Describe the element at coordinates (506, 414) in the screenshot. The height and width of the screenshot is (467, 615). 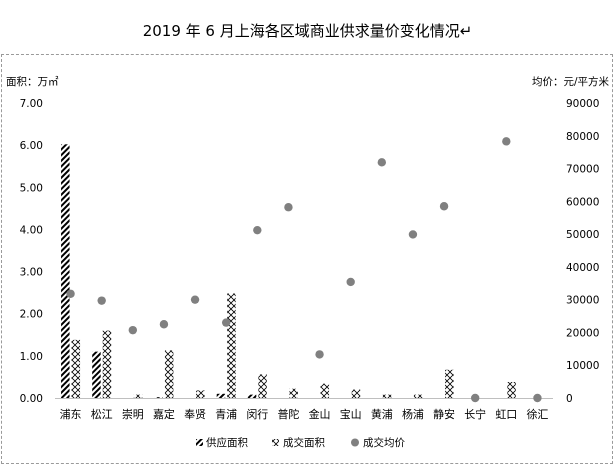
I see `category-label: 虹口` at that location.